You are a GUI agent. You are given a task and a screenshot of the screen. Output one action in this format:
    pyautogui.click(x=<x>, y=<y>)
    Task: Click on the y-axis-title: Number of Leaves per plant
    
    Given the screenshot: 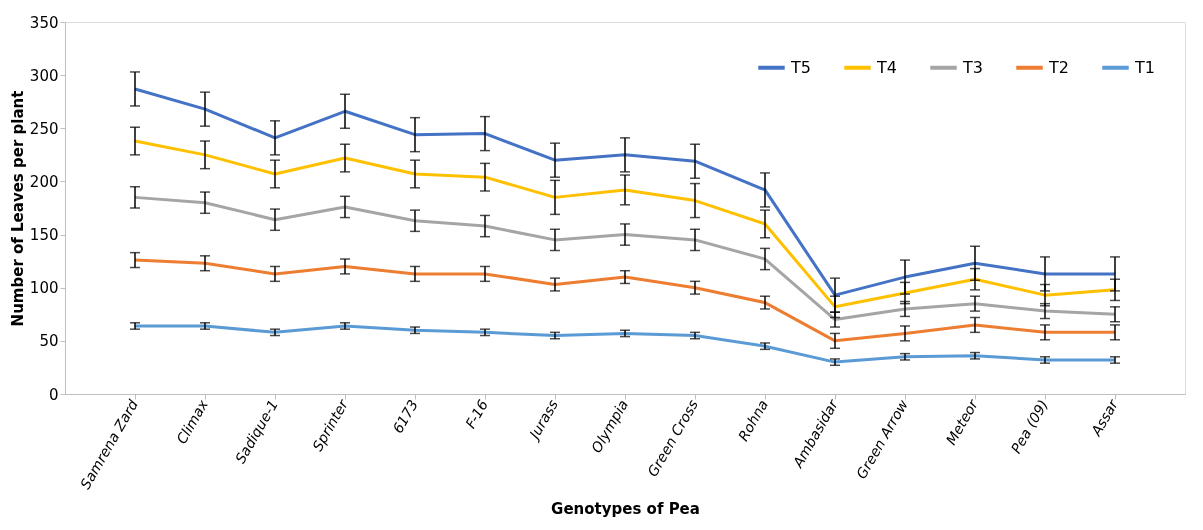 What is the action you would take?
    pyautogui.click(x=17, y=208)
    